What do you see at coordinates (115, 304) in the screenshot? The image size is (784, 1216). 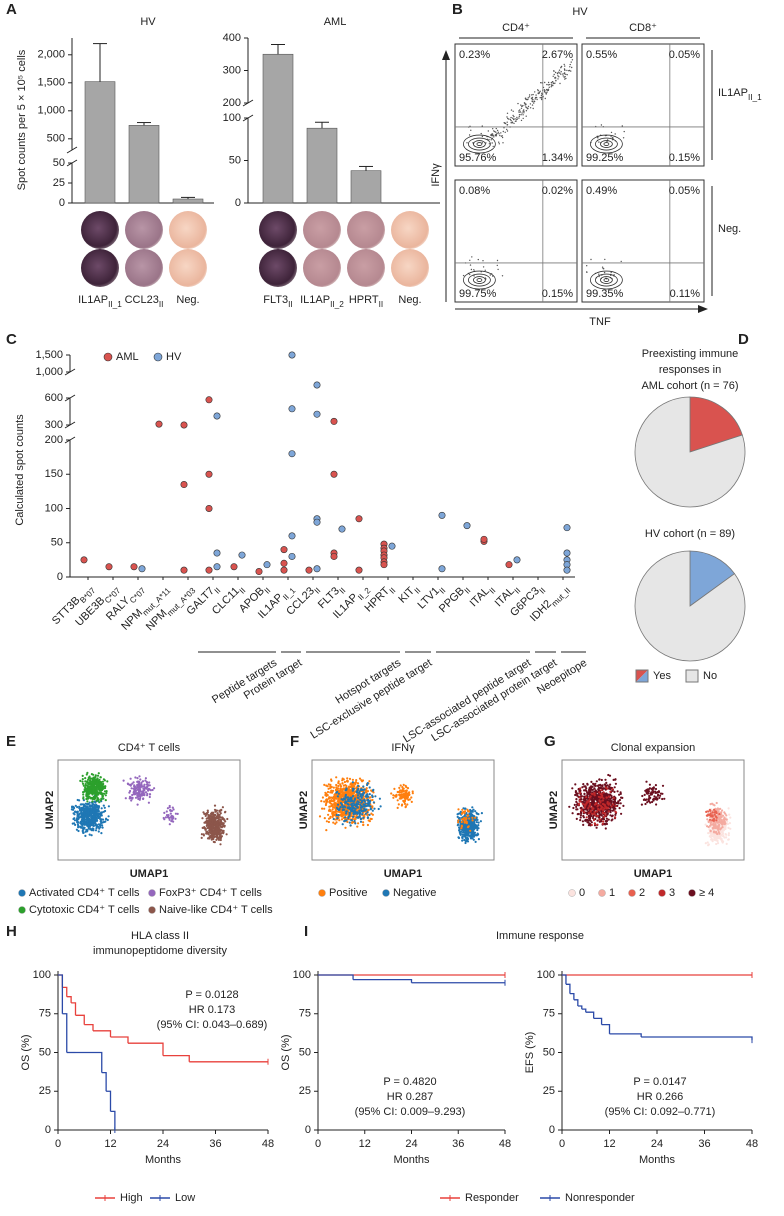 I see `x-tick-label-sub: II_1` at bounding box center [115, 304].